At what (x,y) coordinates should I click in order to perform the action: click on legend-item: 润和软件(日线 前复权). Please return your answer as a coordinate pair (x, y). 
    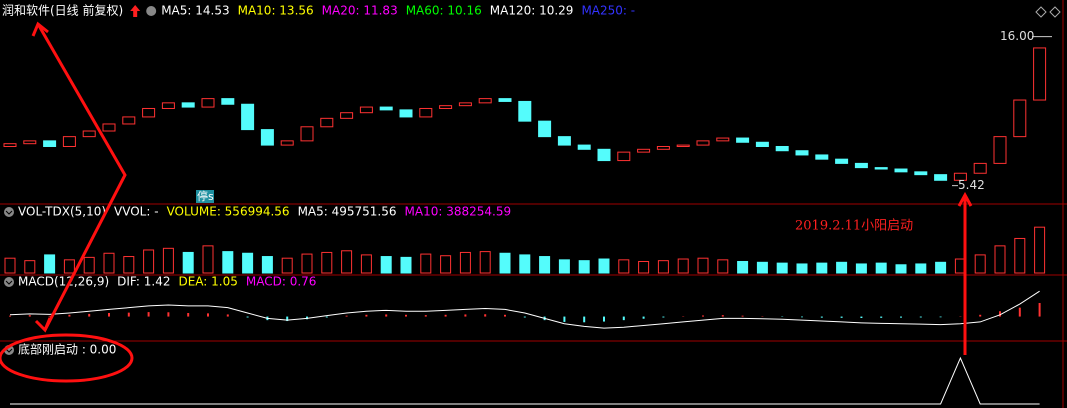
    Looking at the image, I should click on (62, 10).